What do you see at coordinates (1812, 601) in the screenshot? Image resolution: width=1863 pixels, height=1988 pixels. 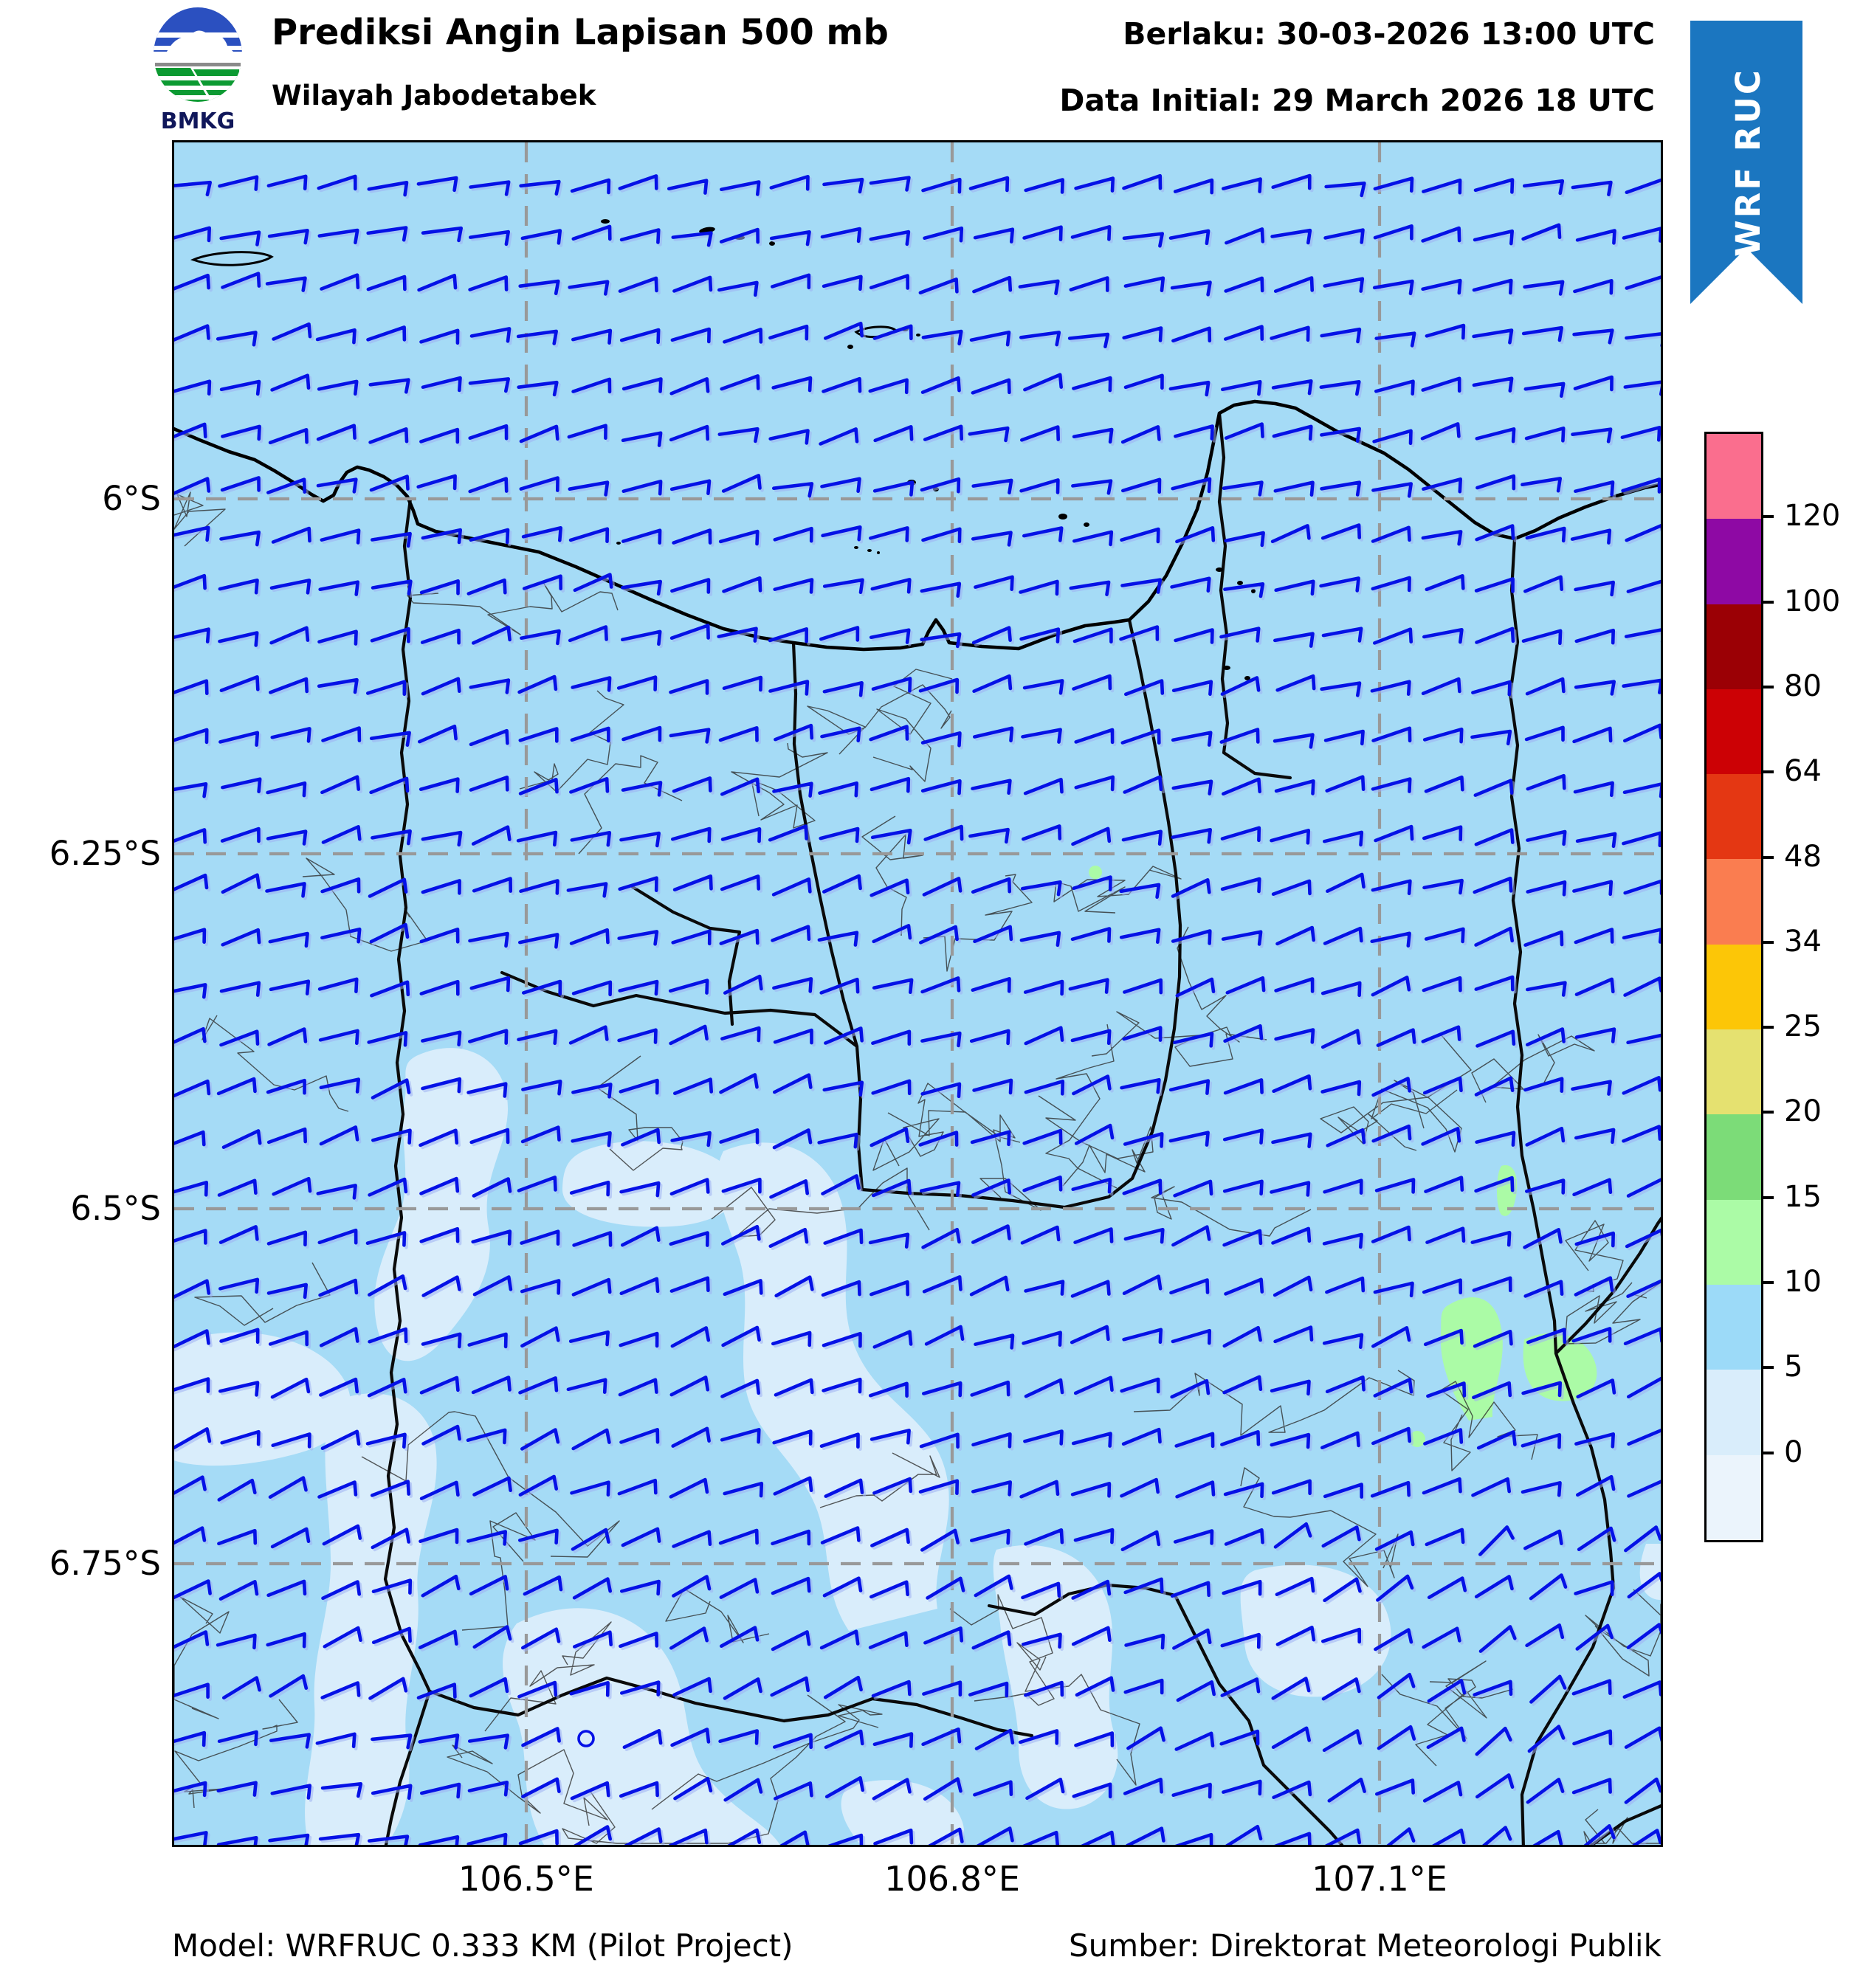 I see `colorbar-tick-label: 100` at bounding box center [1812, 601].